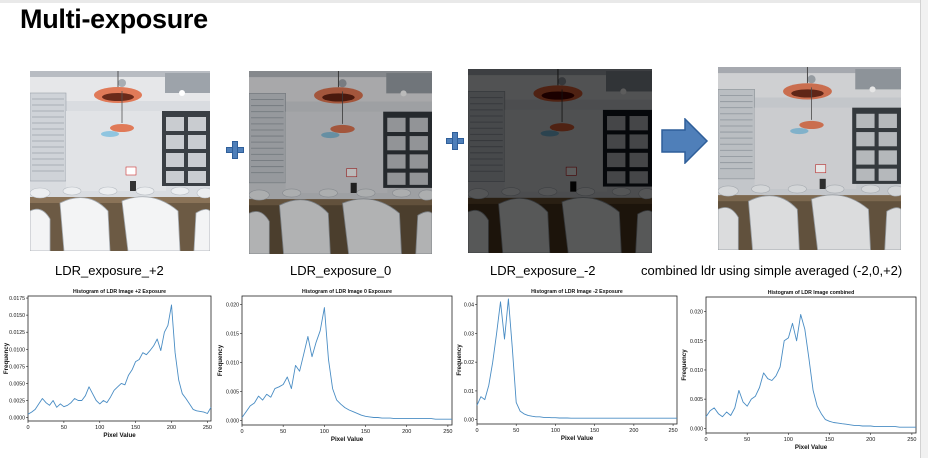 This screenshot has width=928, height=458. What do you see at coordinates (469, 363) in the screenshot?
I see `y-tick-label: 0.02` at bounding box center [469, 363].